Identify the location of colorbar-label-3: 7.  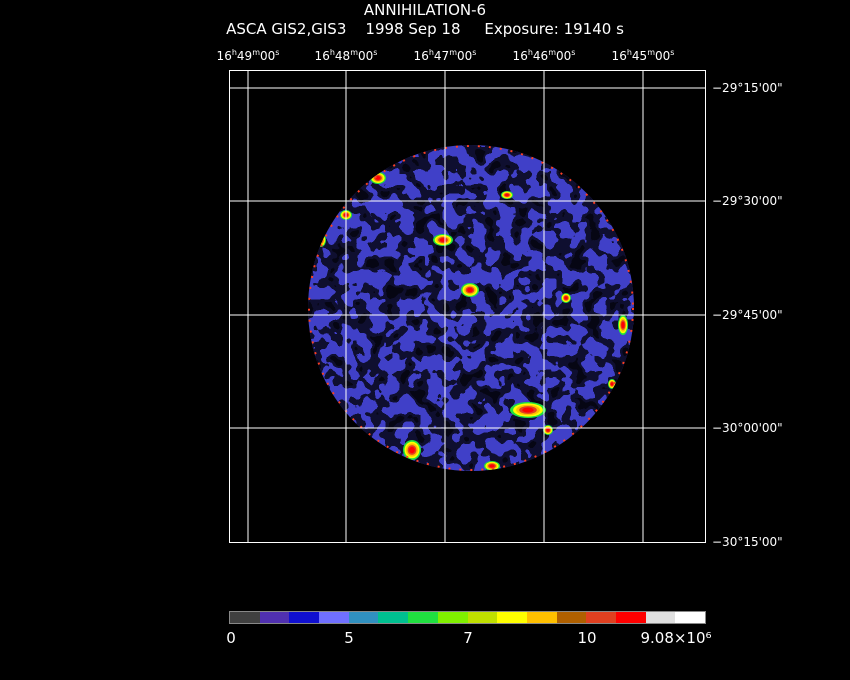
(468, 638).